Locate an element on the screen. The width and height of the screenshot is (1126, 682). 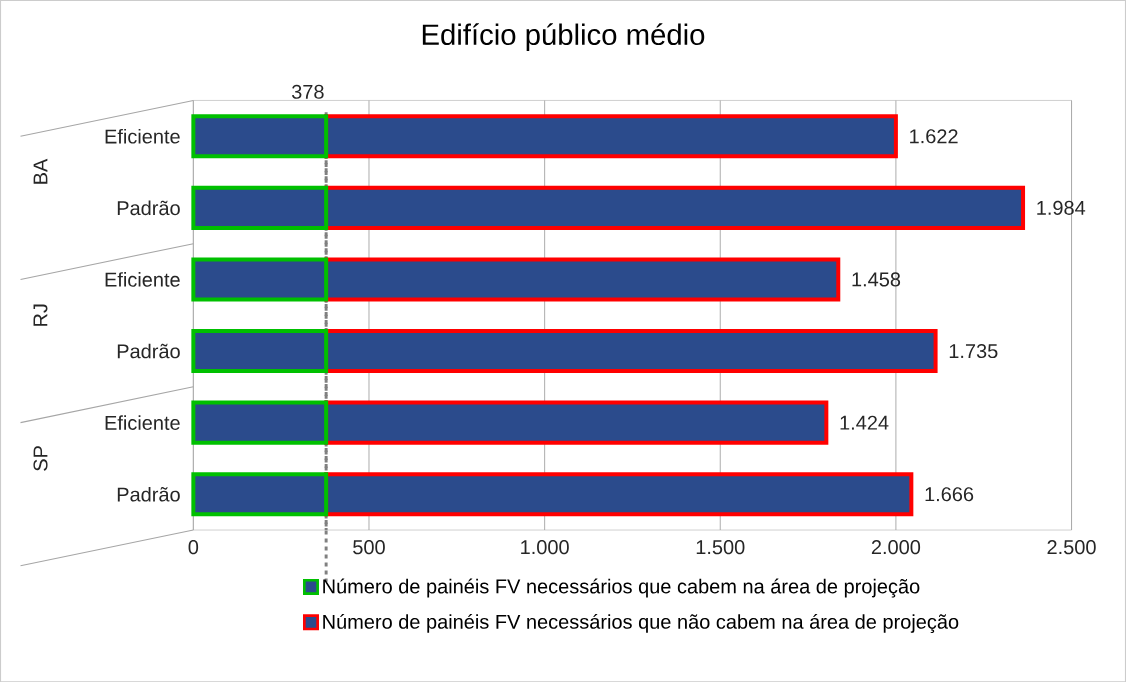
x-tick-label: 1.500 is located at coordinates (720, 547).